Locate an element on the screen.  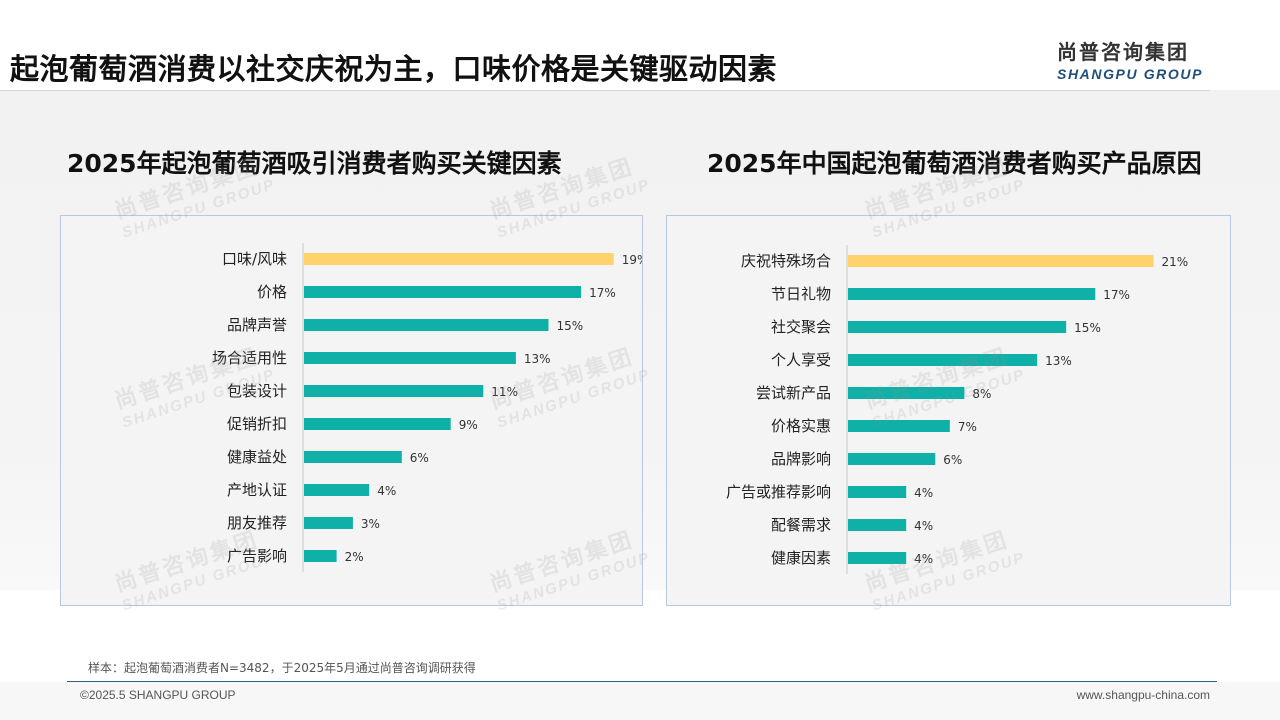
footer-website: www.shangpu-china.com is located at coordinates (1143, 695).